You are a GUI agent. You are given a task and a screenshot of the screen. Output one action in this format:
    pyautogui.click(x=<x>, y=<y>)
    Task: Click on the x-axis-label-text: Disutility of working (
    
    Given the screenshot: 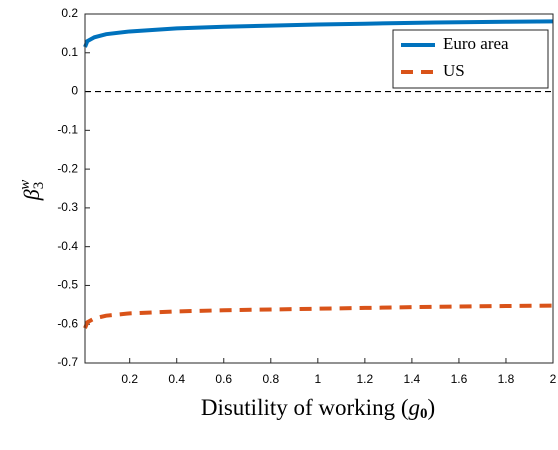 What is the action you would take?
    pyautogui.click(x=305, y=407)
    